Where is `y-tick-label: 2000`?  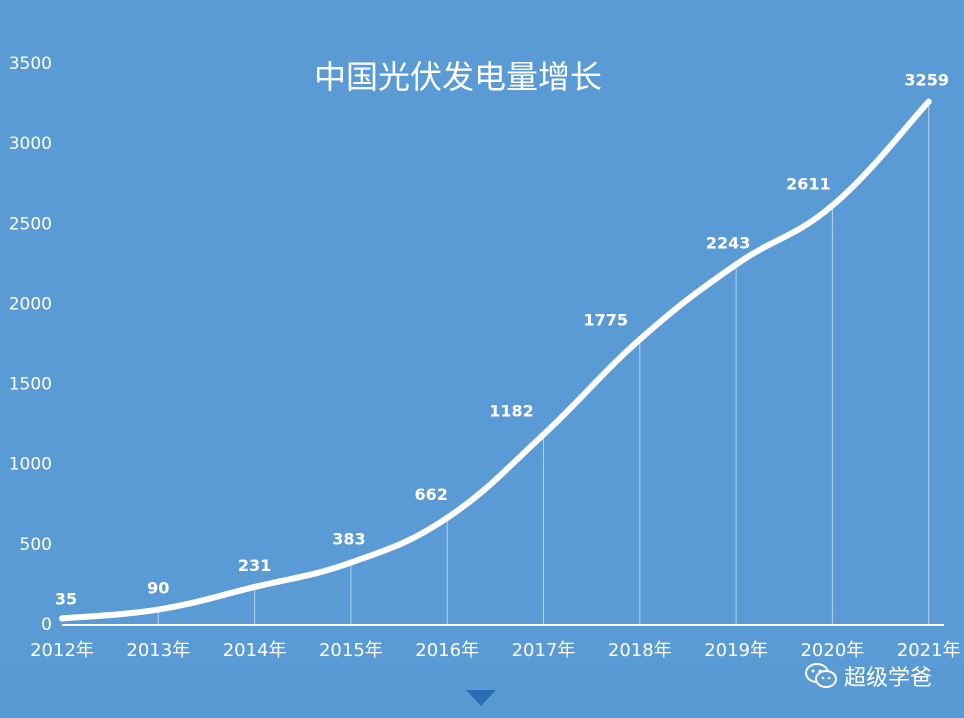
y-tick-label: 2000 is located at coordinates (30, 304).